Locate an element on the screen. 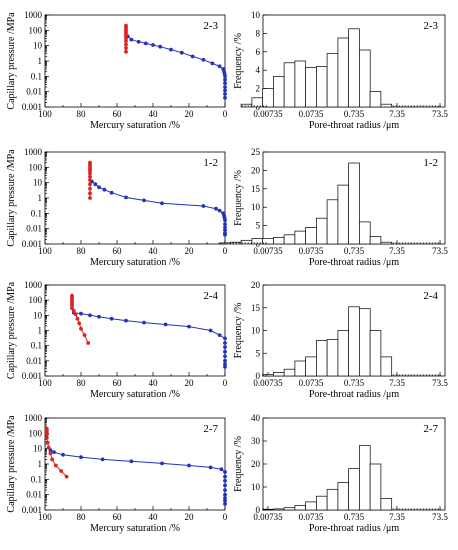 The height and width of the screenshot is (550, 458). y-tick-label: 0.1 is located at coordinates (36, 346).